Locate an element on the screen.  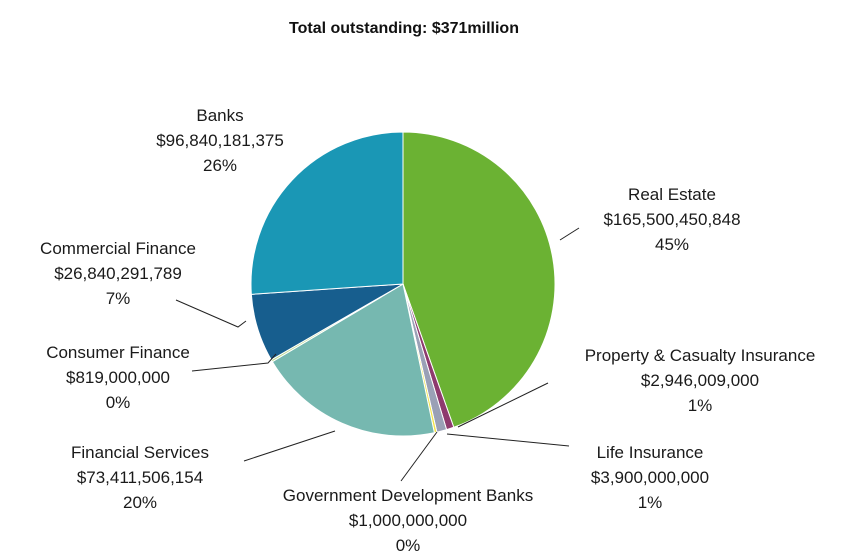
slice-label-financial-services: Financial Services $73,411,506,154 20% is located at coordinates (140, 477).